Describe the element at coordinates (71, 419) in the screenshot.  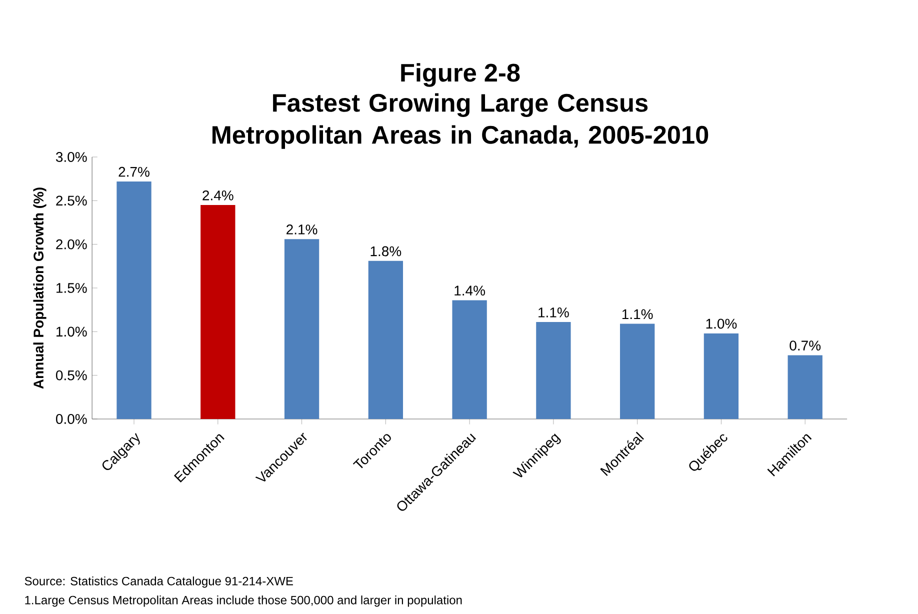
I see `y-tick-label: 0.0%` at that location.